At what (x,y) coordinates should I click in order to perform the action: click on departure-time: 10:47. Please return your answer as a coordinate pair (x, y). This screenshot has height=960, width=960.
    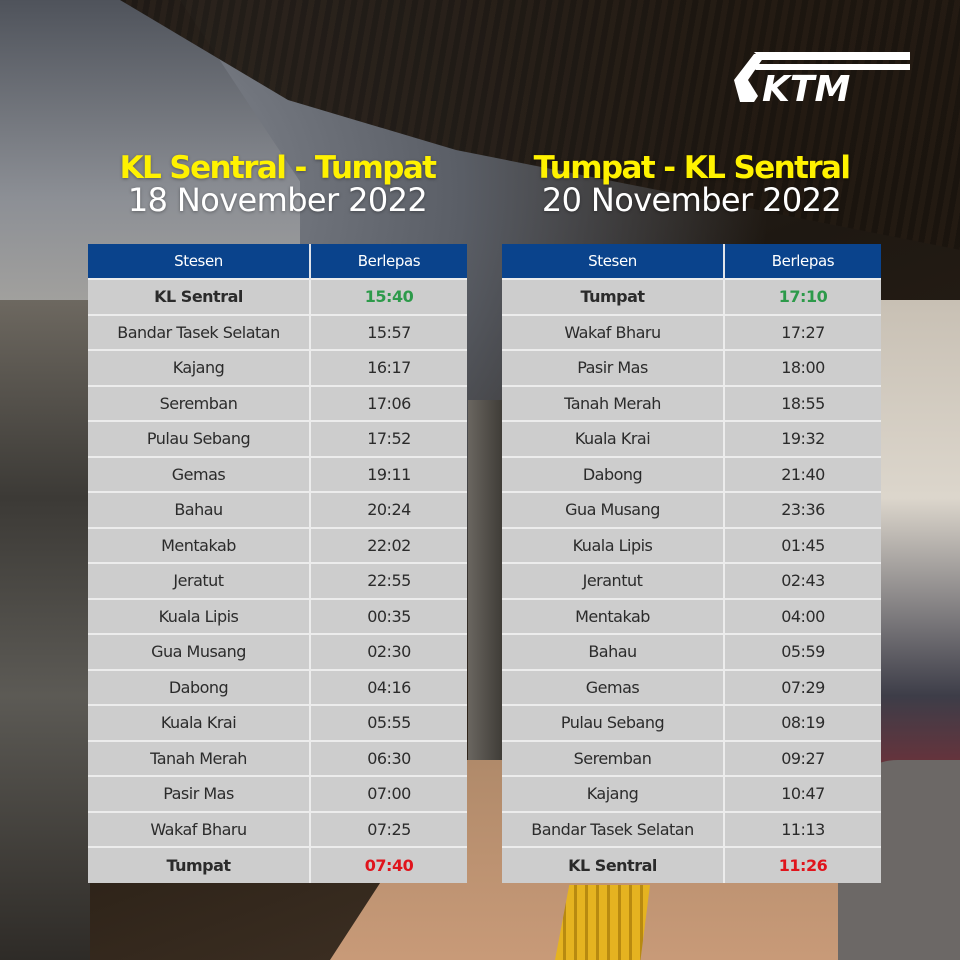
    Looking at the image, I should click on (802, 793).